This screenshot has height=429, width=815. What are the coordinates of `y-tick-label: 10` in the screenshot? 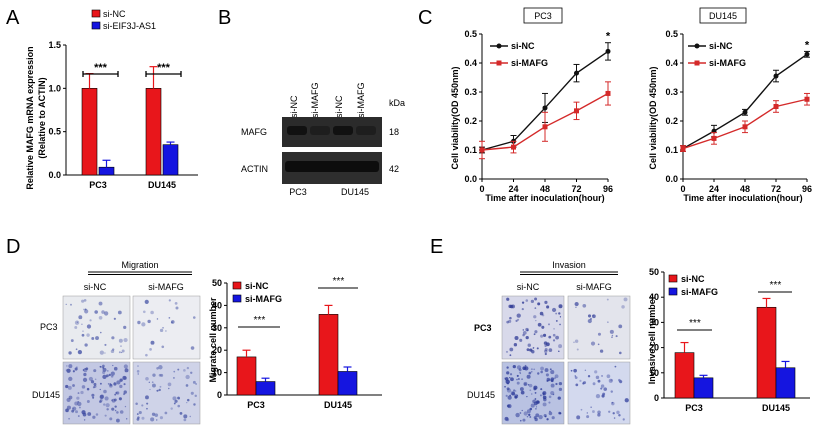 It's located at (654, 373).